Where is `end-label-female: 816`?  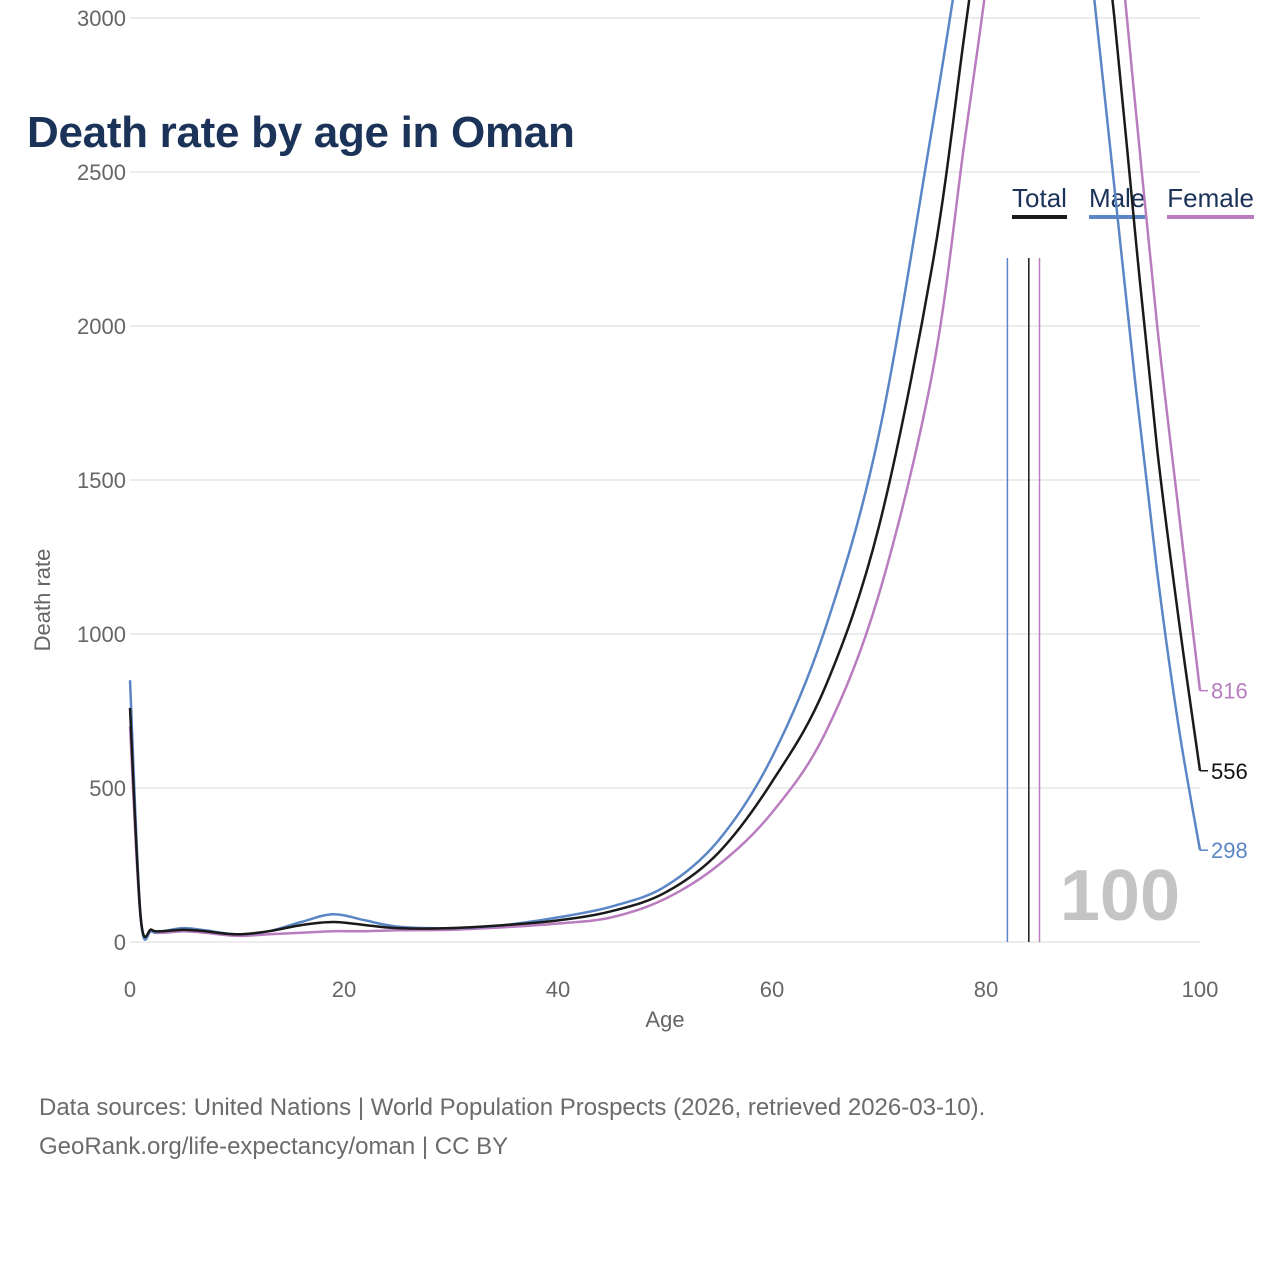 end-label-female: 816 is located at coordinates (1229, 691).